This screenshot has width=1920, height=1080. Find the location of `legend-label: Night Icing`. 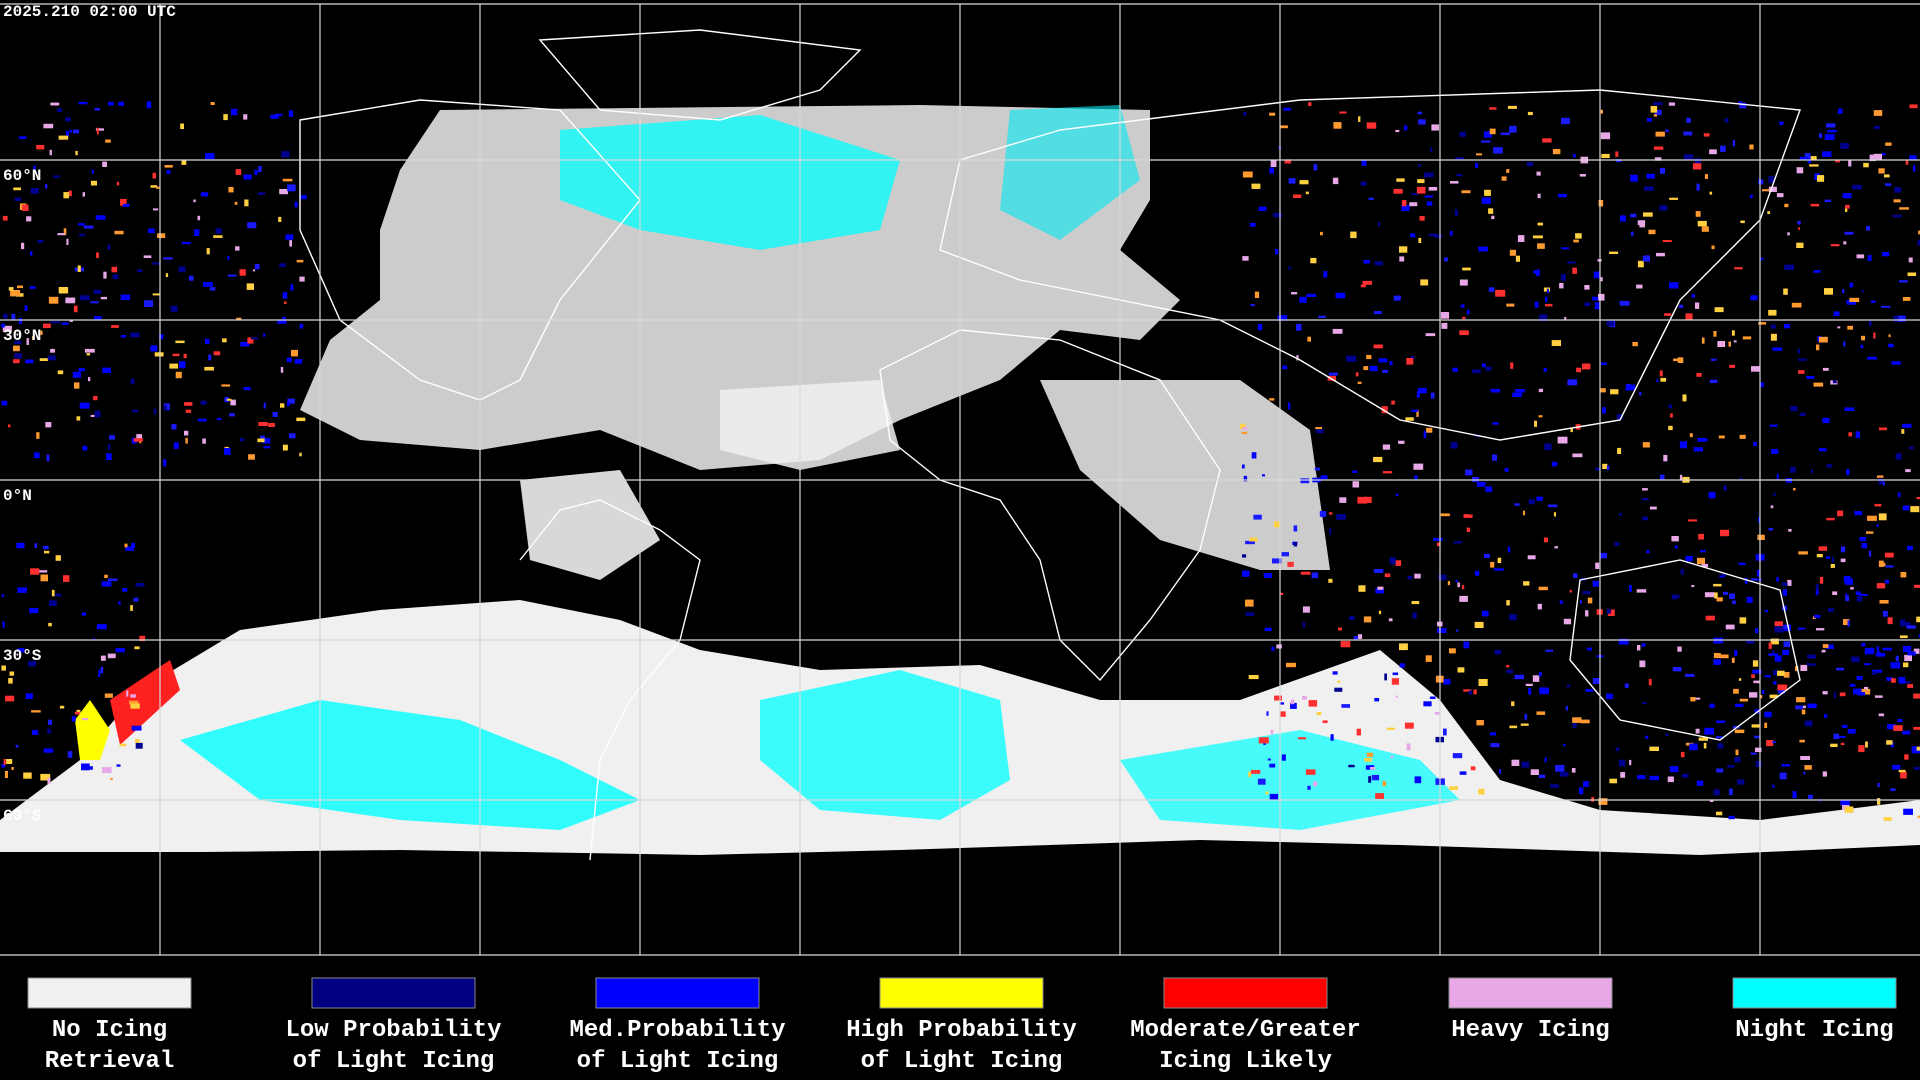

legend-label: Night Icing is located at coordinates (1814, 1030).